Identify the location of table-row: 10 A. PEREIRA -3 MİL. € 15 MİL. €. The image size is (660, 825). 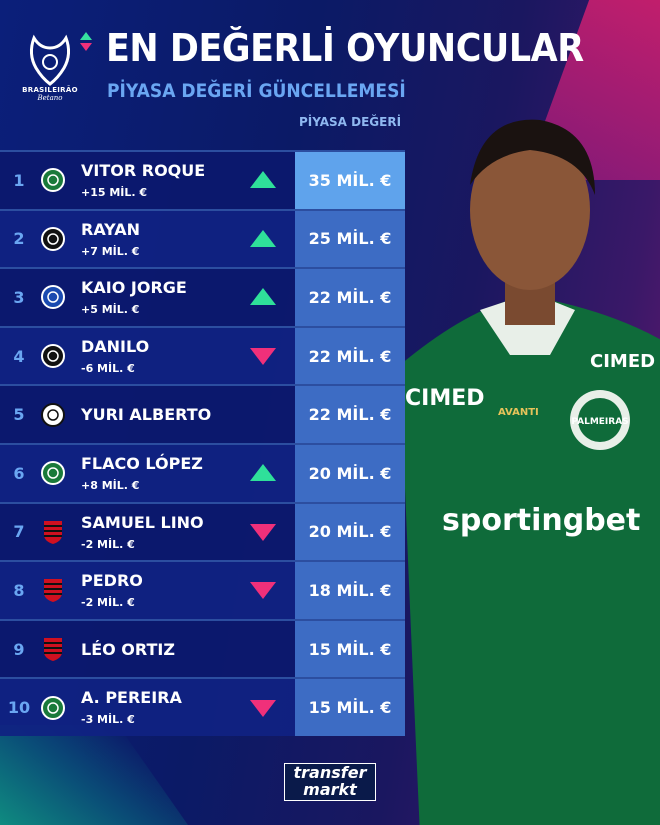
(202, 706).